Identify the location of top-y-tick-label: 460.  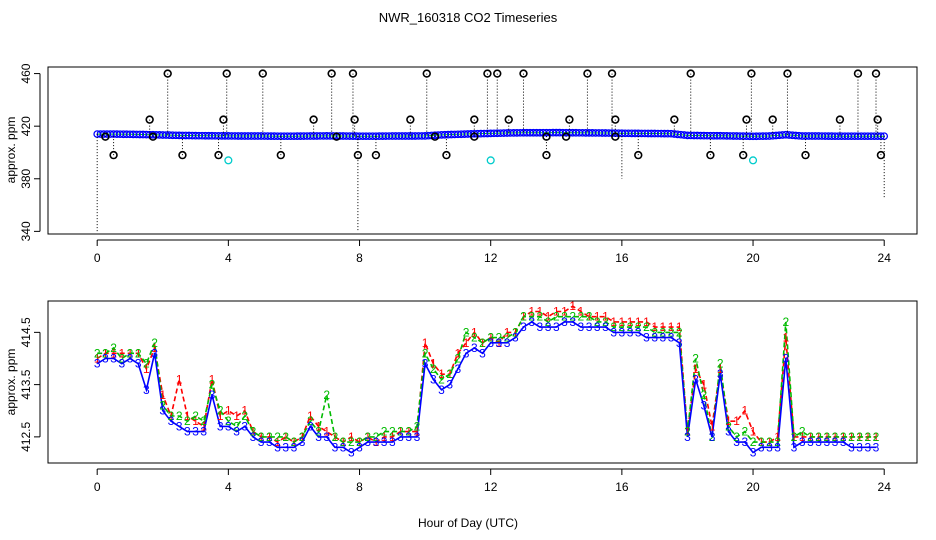
(26, 73).